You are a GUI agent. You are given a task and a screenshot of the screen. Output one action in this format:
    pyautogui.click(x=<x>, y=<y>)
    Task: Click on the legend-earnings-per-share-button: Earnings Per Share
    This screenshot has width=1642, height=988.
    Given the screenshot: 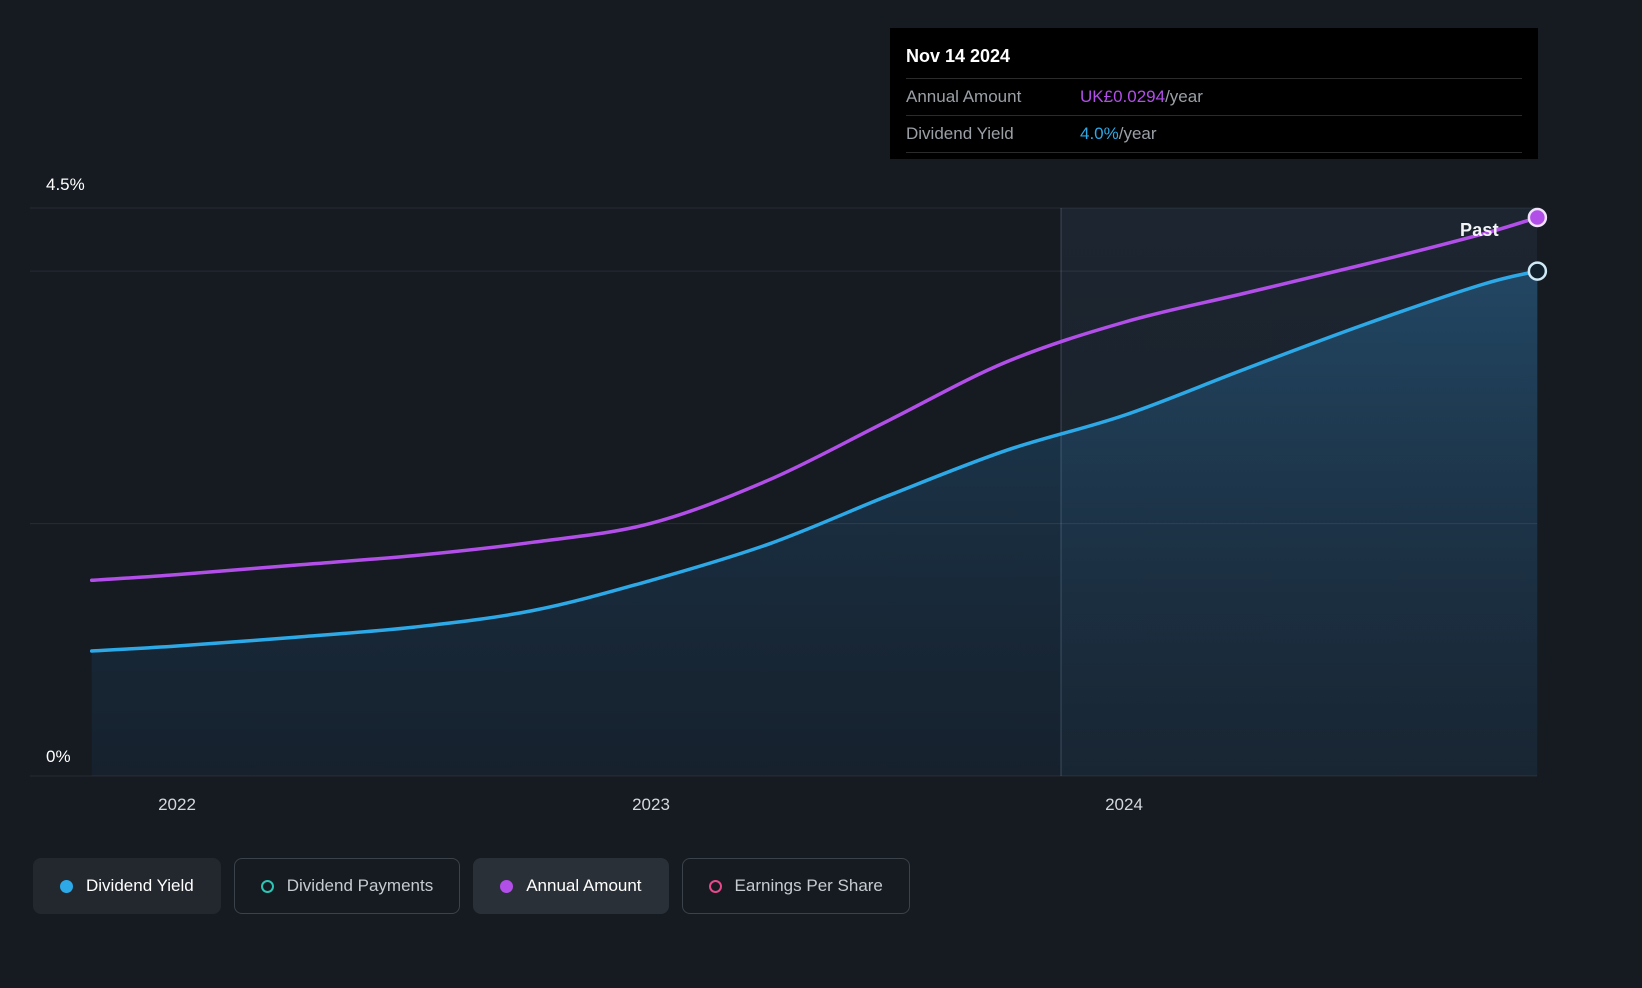 What is the action you would take?
    pyautogui.click(x=795, y=886)
    